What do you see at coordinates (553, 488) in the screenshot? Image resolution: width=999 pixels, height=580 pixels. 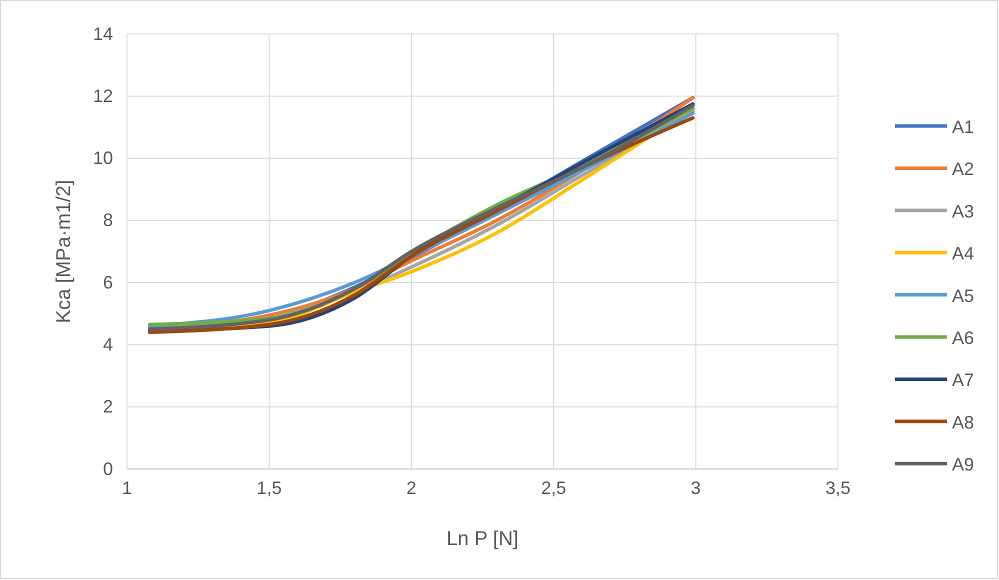 I see `x-tick-label: 2,5` at bounding box center [553, 488].